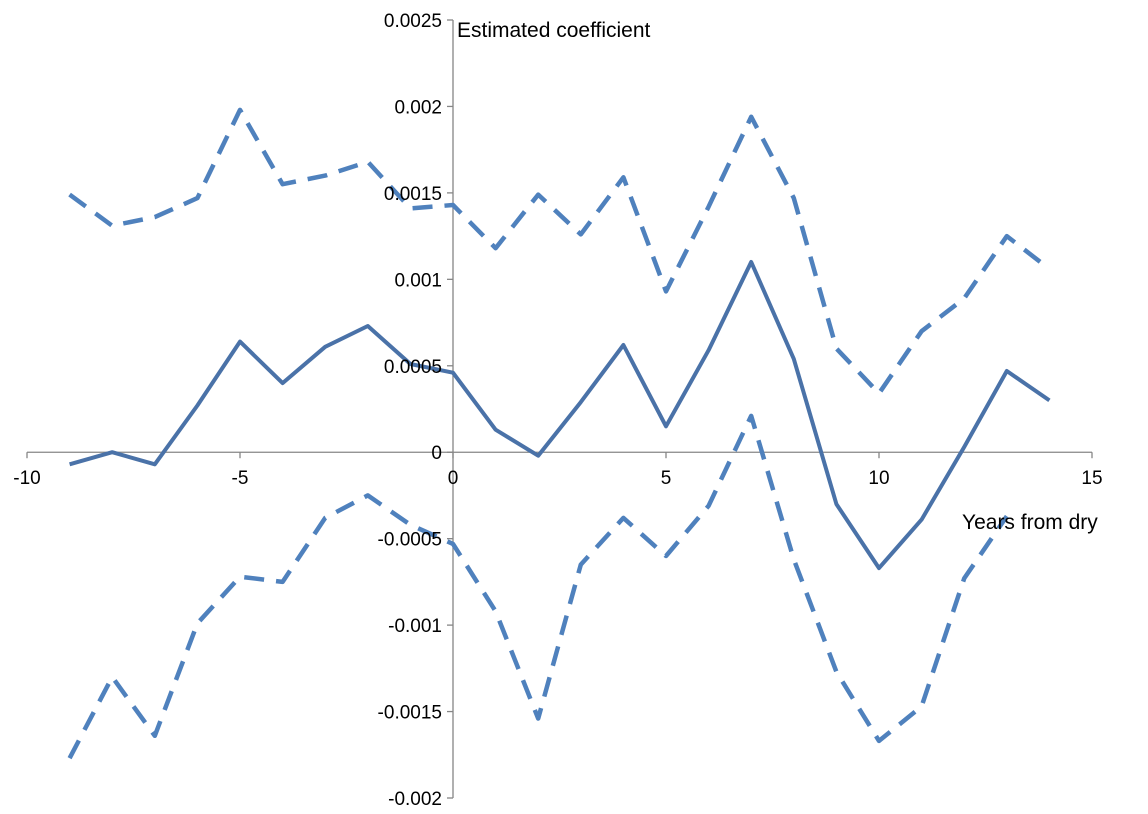  What do you see at coordinates (878, 478) in the screenshot?
I see `x-tick-label: 10` at bounding box center [878, 478].